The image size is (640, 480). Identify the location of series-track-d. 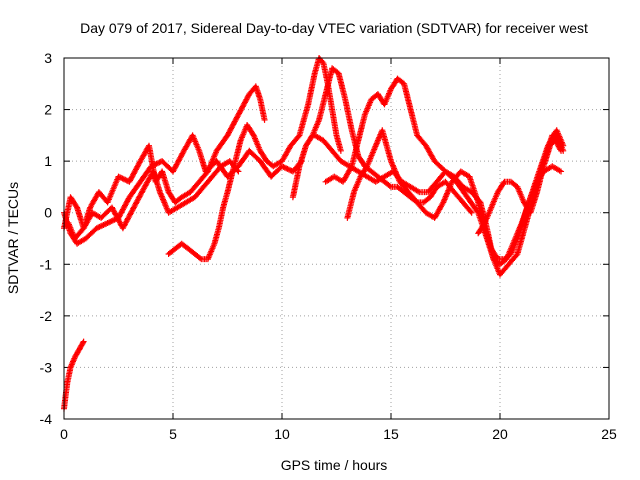
(153, 200).